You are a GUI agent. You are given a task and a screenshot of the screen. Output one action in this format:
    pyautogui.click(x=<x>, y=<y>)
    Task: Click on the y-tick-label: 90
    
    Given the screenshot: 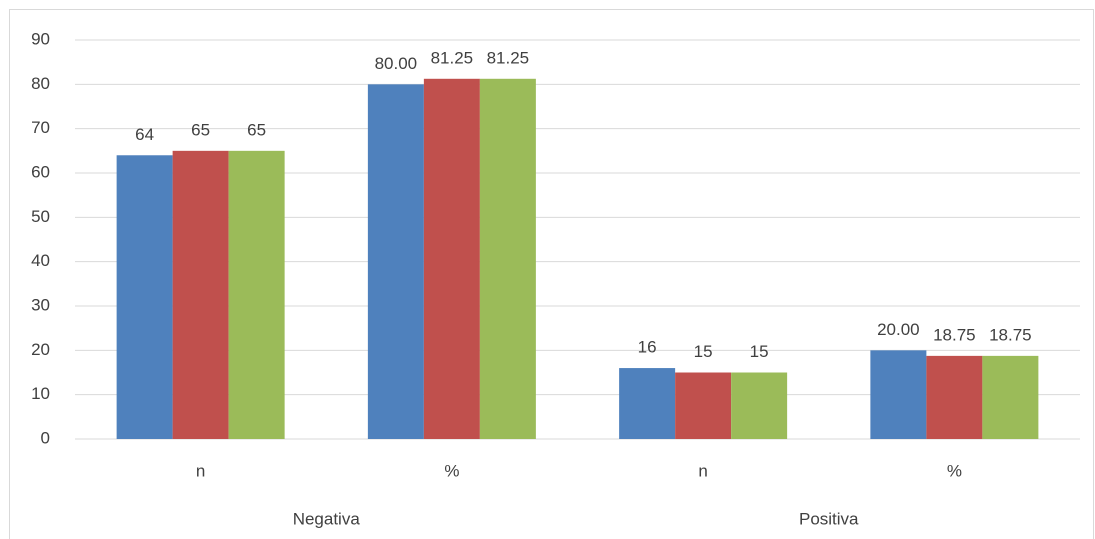 What is the action you would take?
    pyautogui.click(x=40, y=38)
    